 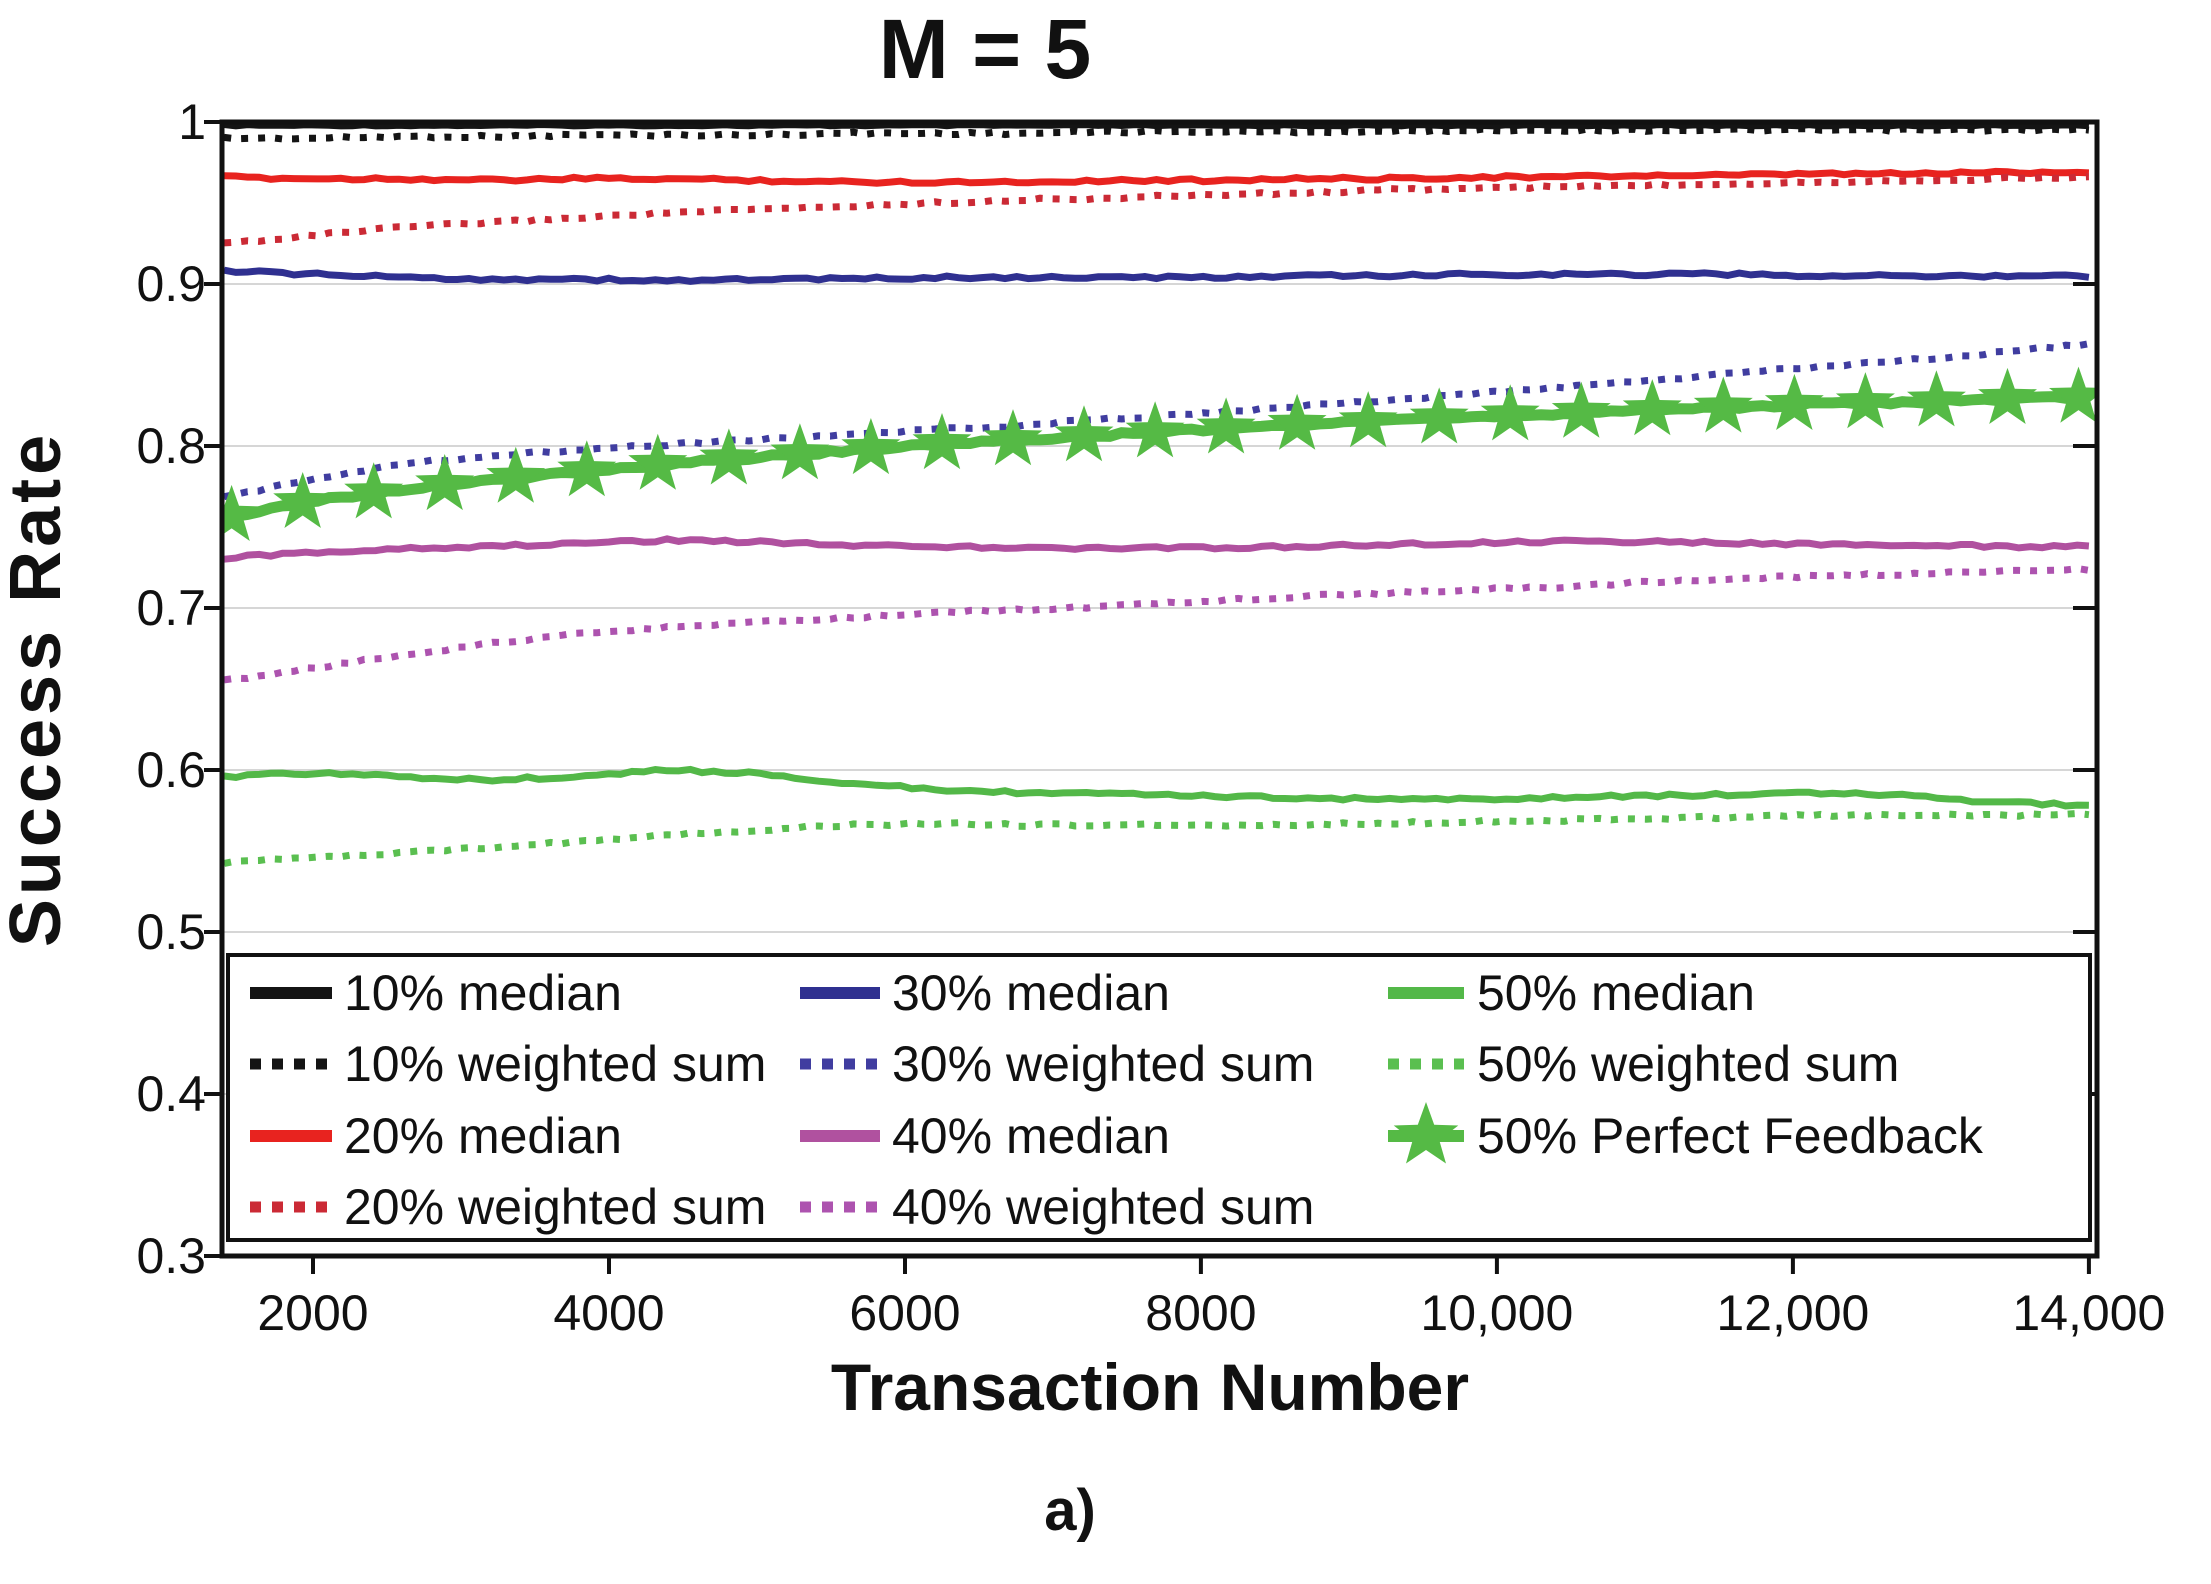 What do you see at coordinates (1156, 126) in the screenshot?
I see `series-line-10-median` at bounding box center [1156, 126].